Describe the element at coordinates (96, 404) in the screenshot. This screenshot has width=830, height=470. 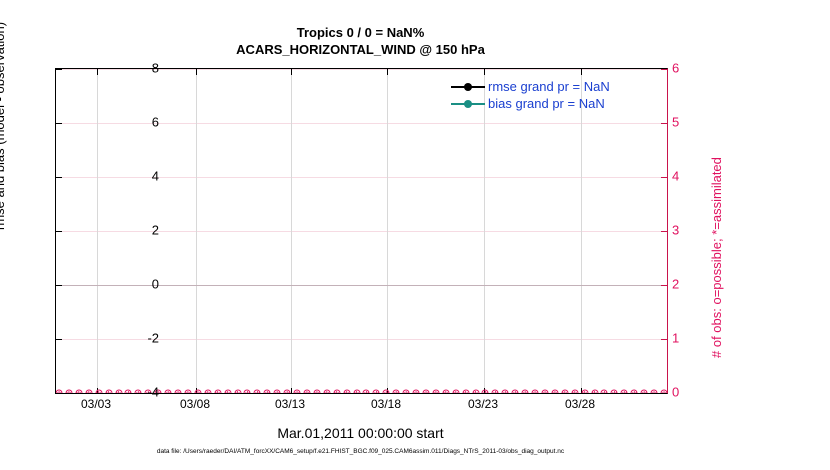
I see `x-tick-label: 03/03` at that location.